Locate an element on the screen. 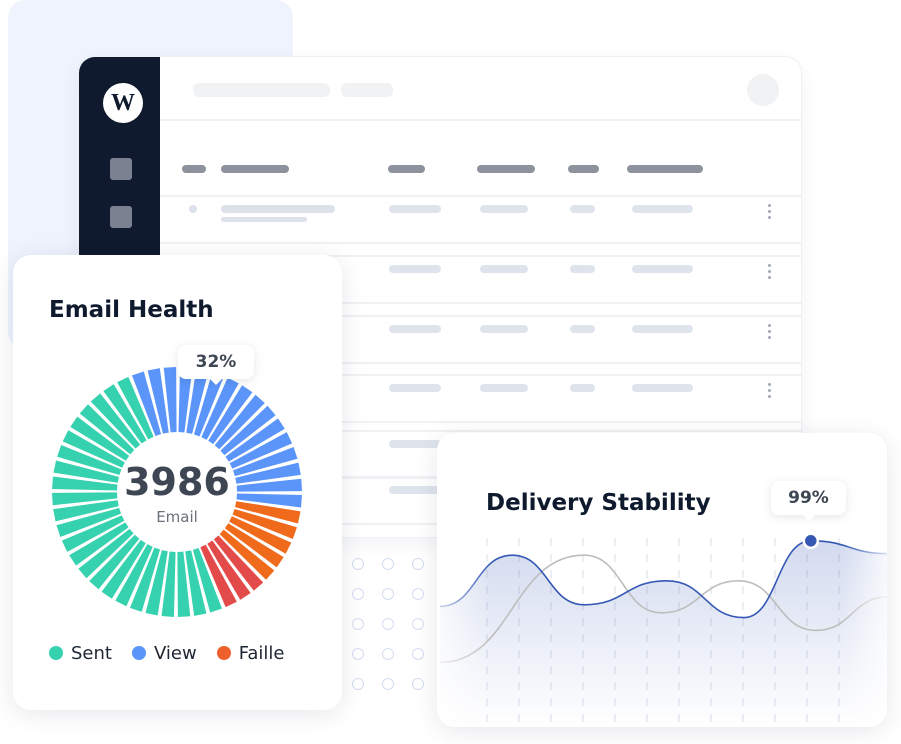  avatar is located at coordinates (763, 90).